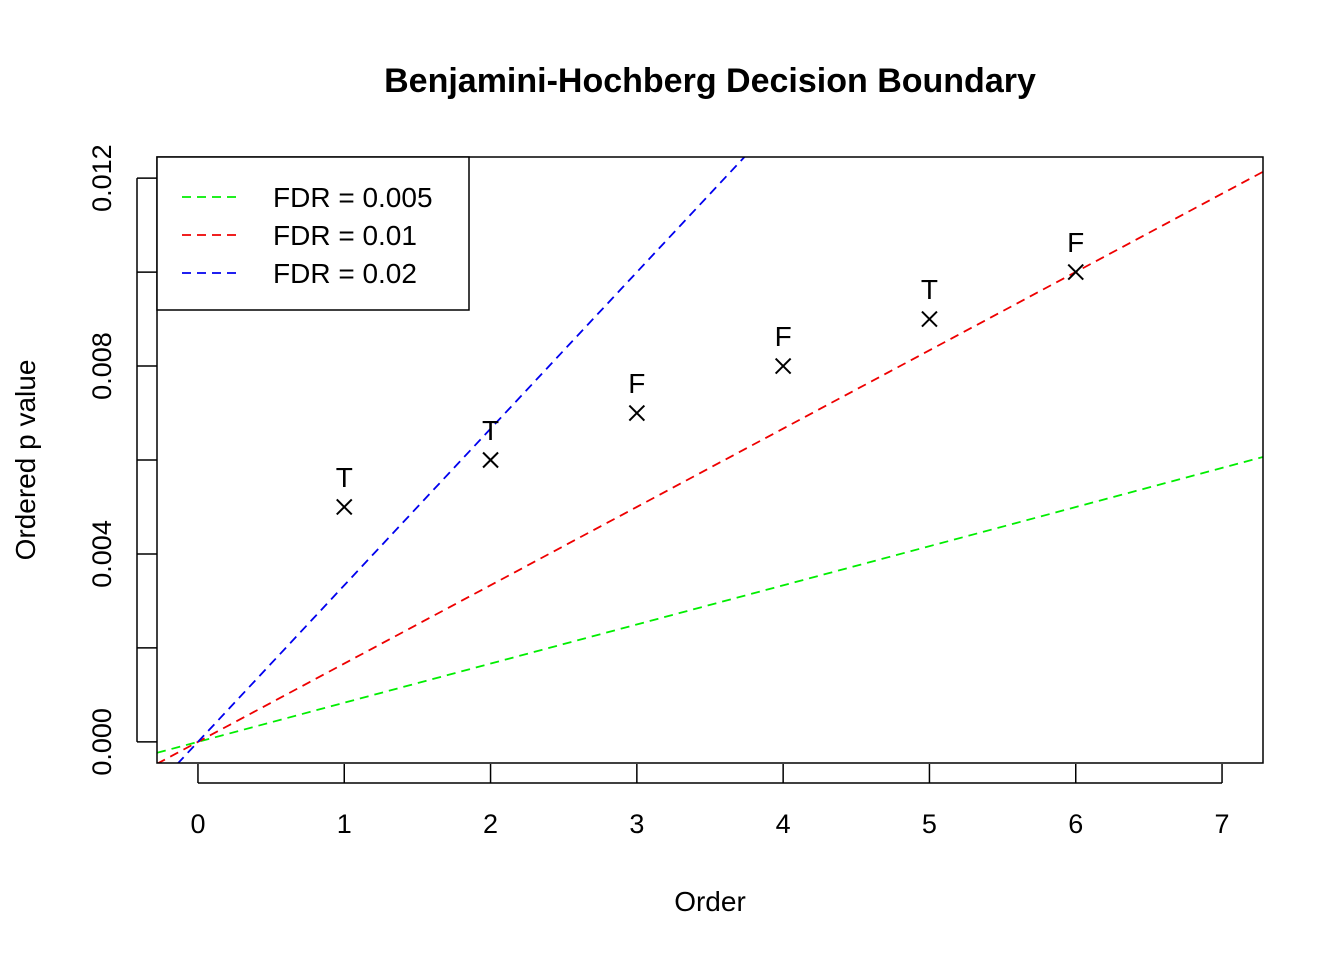 Image resolution: width=1344 pixels, height=960 pixels. What do you see at coordinates (345, 273) in the screenshot?
I see `legend-label: FDR = 0.02` at bounding box center [345, 273].